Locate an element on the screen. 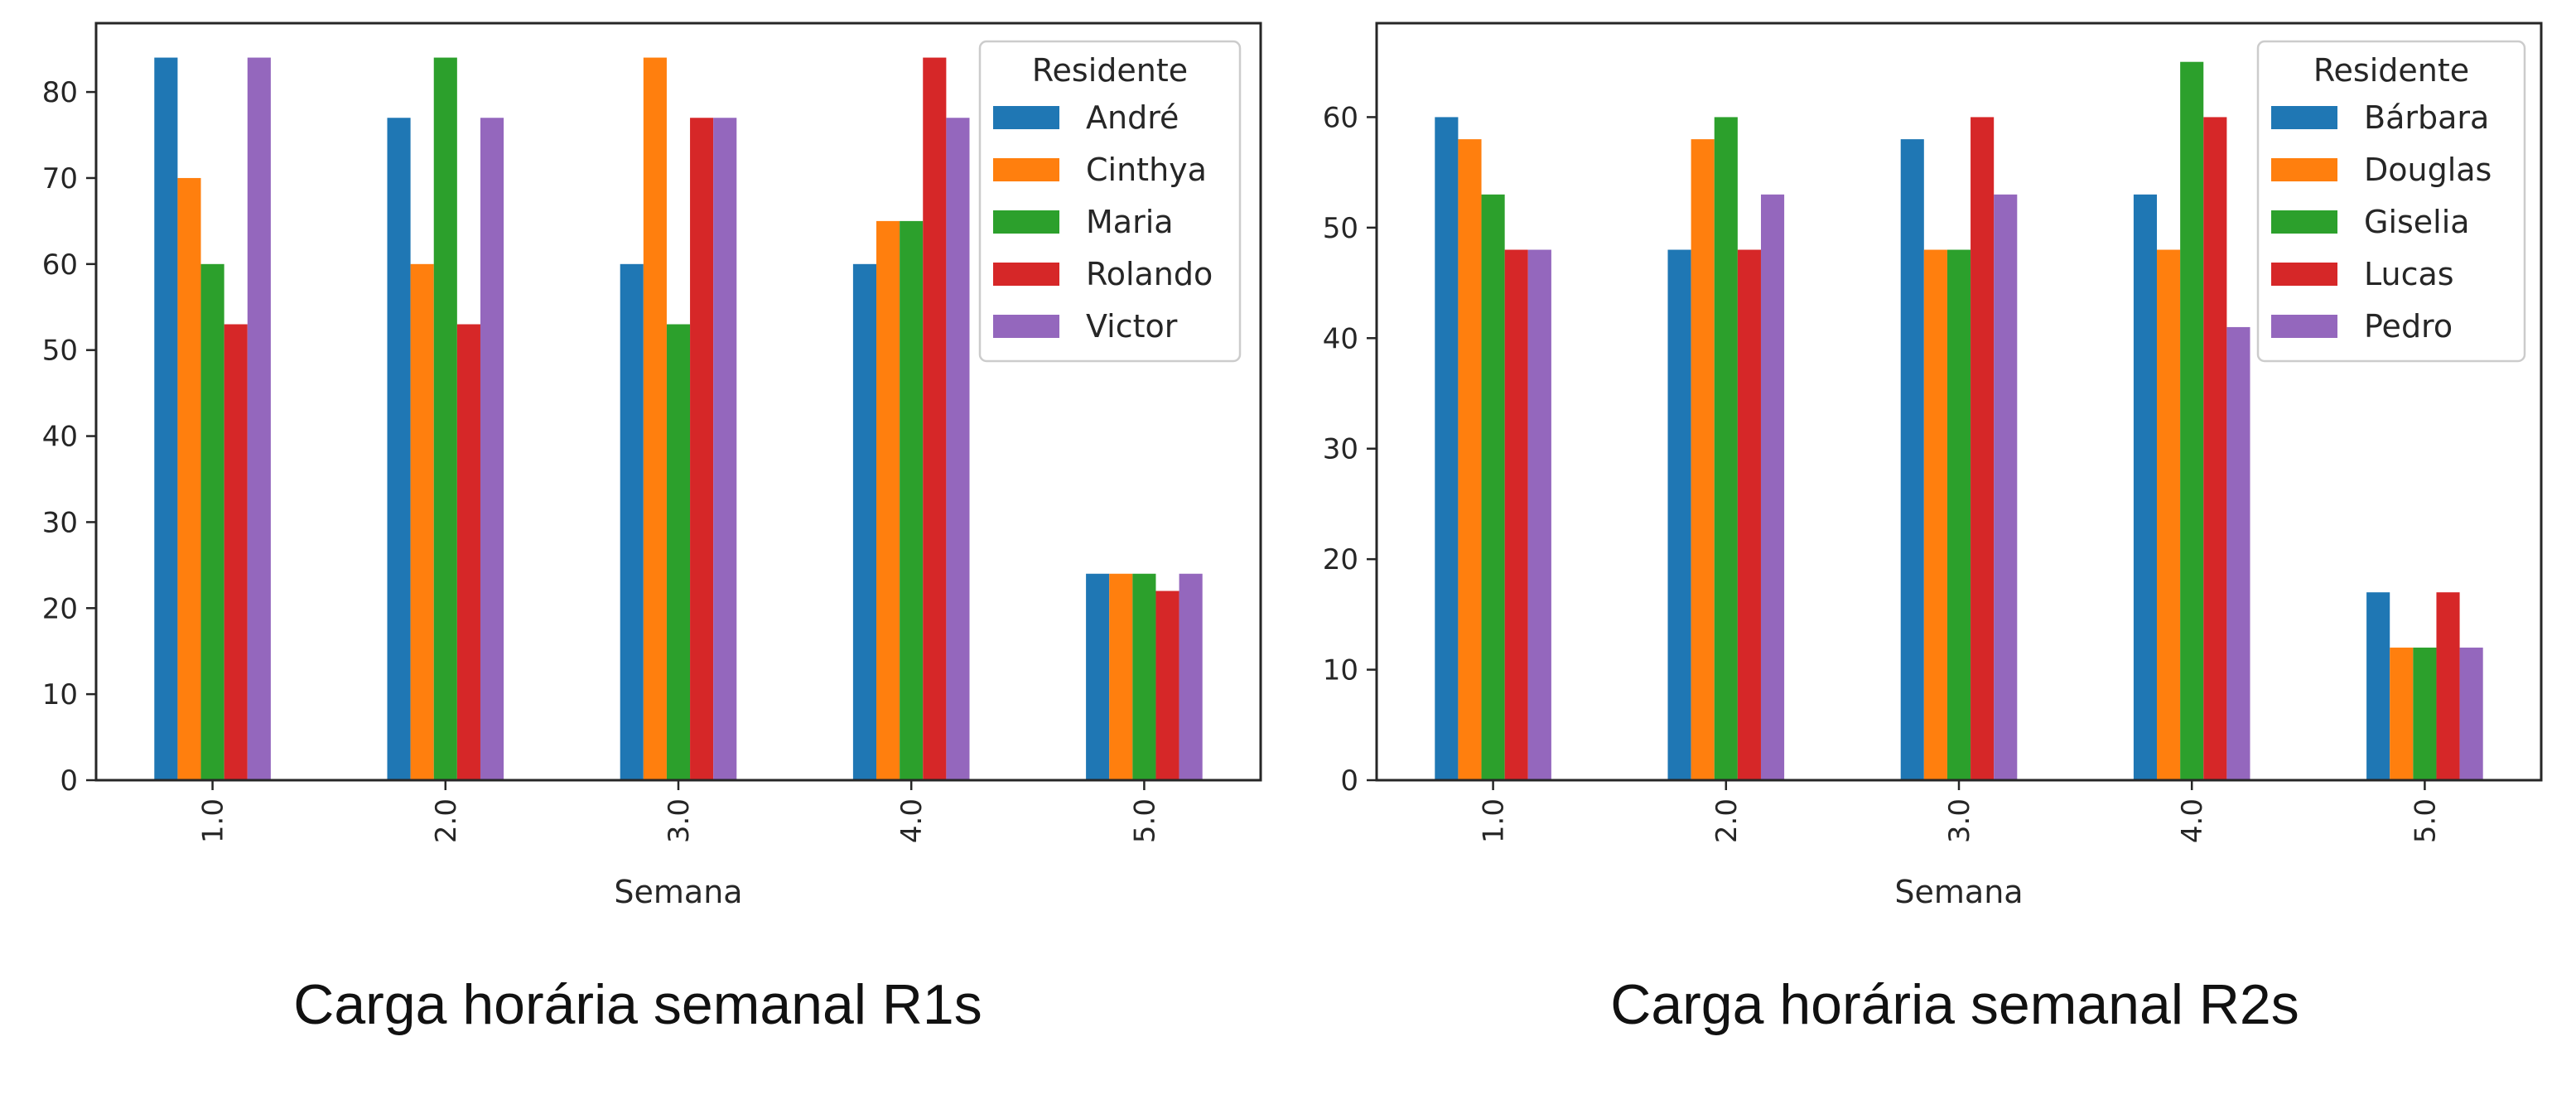  y-tick-label-4: 40 is located at coordinates (1340, 338).